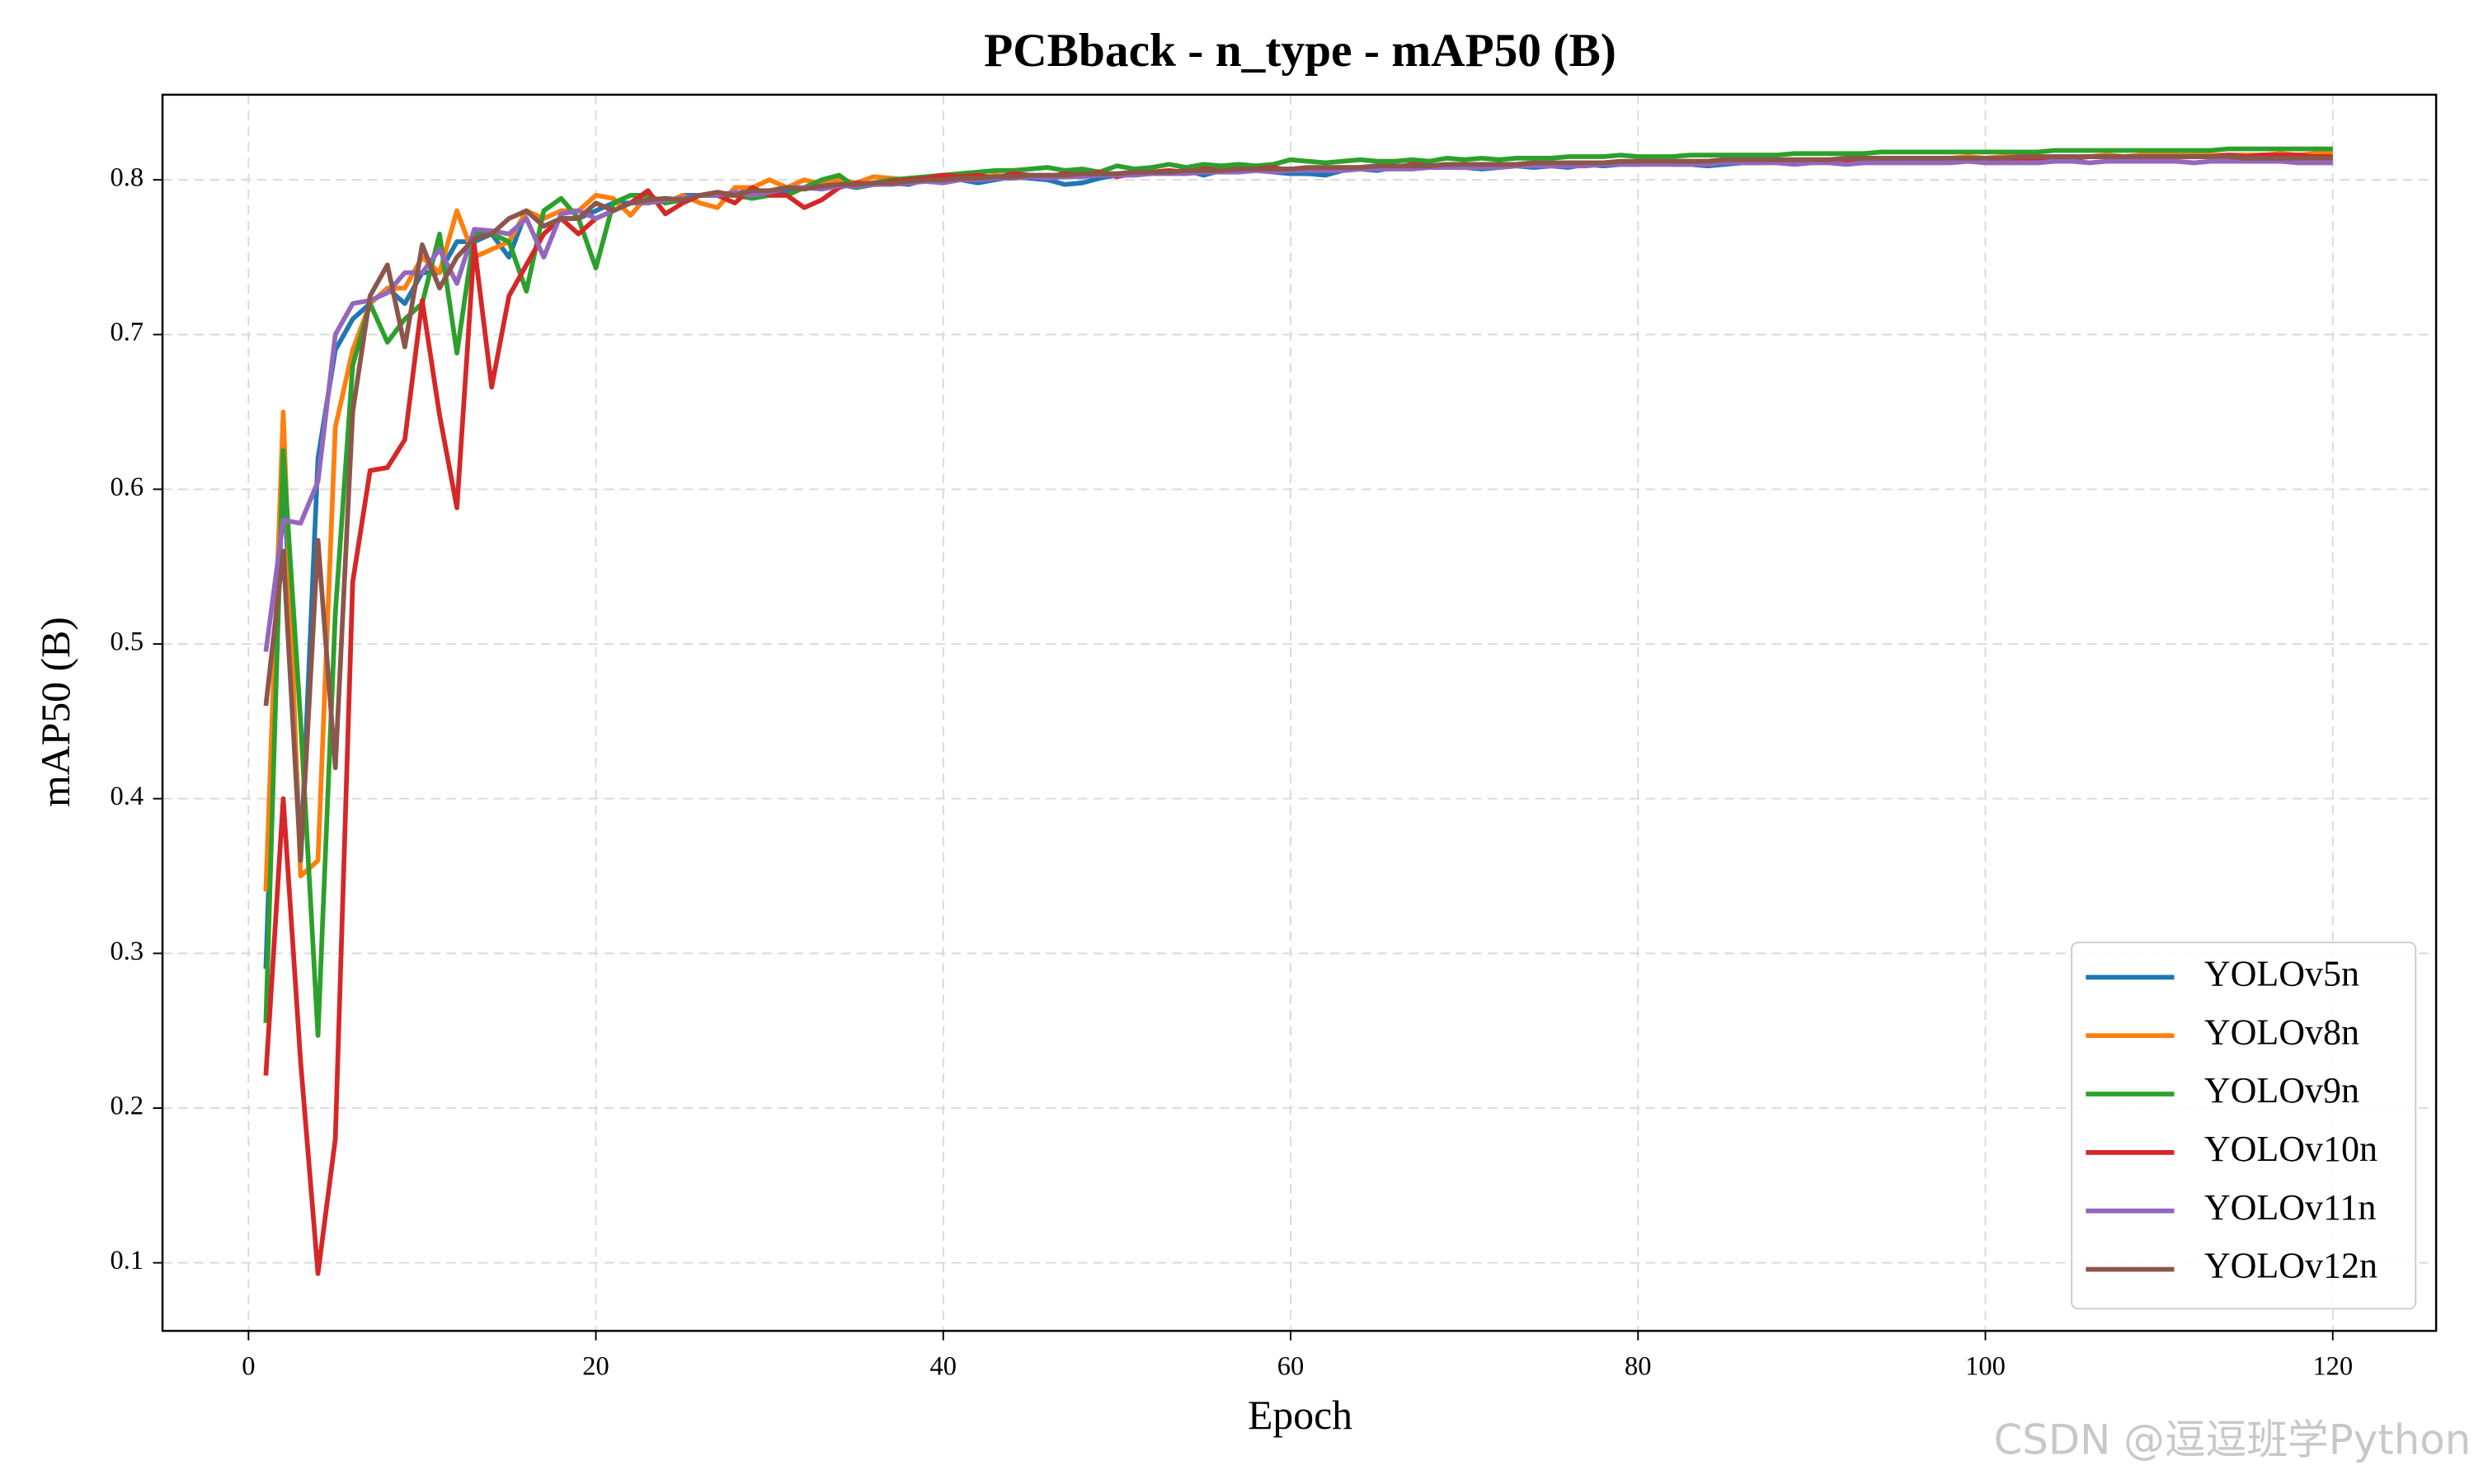 Image resolution: width=2474 pixels, height=1484 pixels. Describe the element at coordinates (2281, 1090) in the screenshot. I see `legend-label: YOLOv9n` at that location.